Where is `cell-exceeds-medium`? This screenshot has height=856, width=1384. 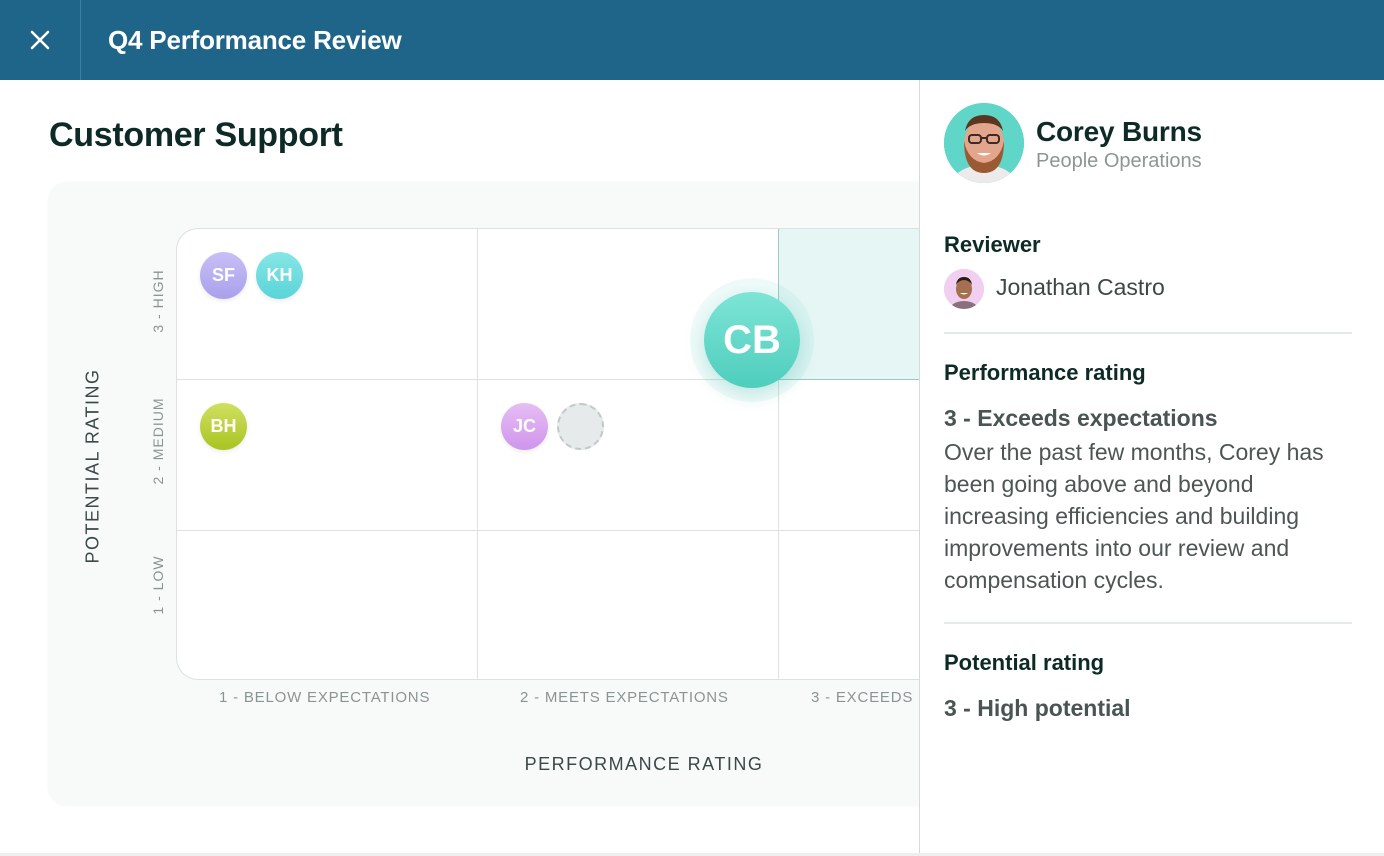
cell-exceeds-medium is located at coordinates (849, 455).